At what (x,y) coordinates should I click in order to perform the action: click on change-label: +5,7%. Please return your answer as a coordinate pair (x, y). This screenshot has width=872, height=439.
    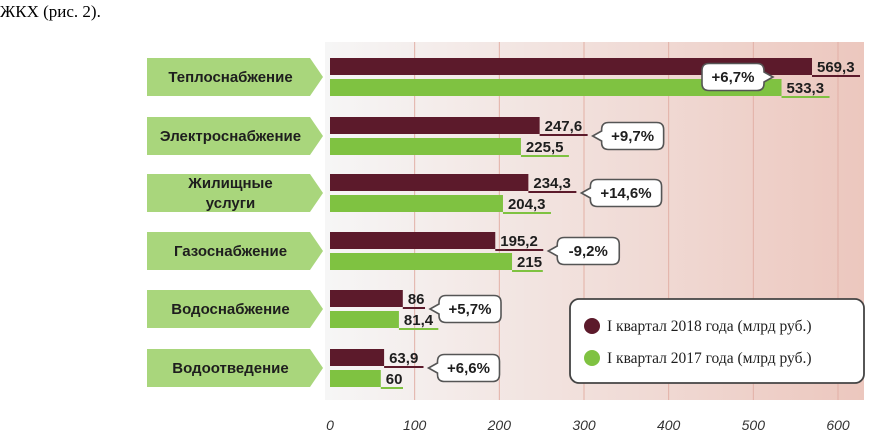
    Looking at the image, I should click on (470, 309).